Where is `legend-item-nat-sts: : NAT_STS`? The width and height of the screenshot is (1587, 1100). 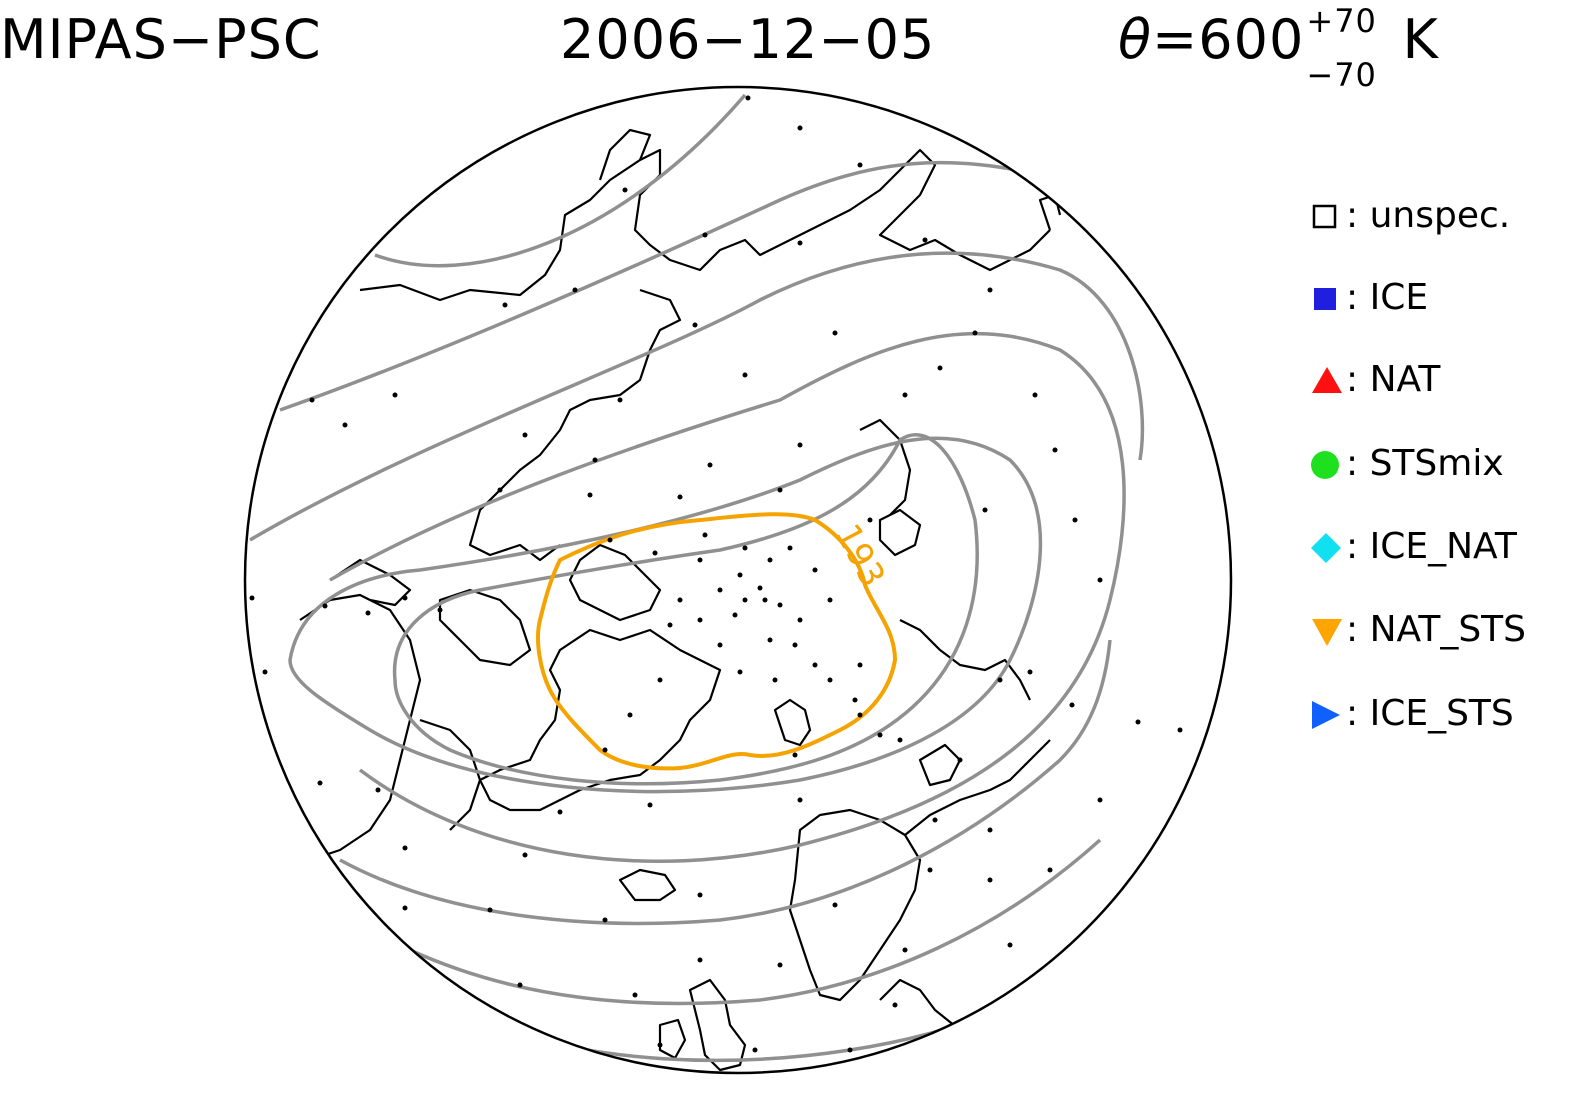 legend-item-nat-sts: : NAT_STS is located at coordinates (1445, 629).